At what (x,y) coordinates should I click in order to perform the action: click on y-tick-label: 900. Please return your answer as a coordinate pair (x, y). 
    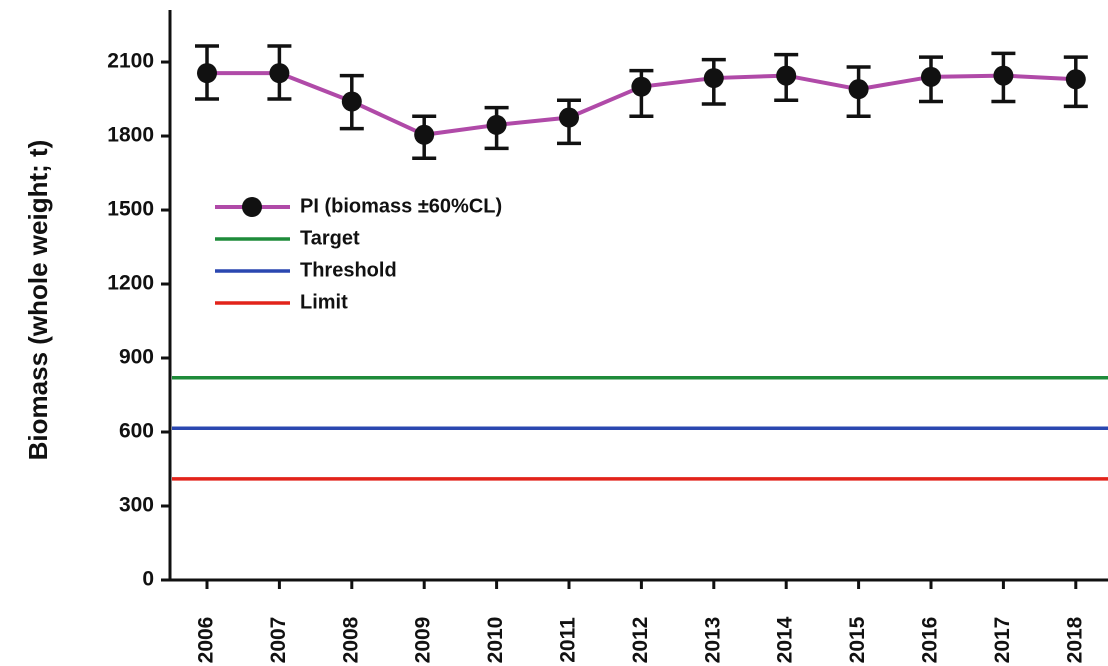
    Looking at the image, I should click on (136, 357).